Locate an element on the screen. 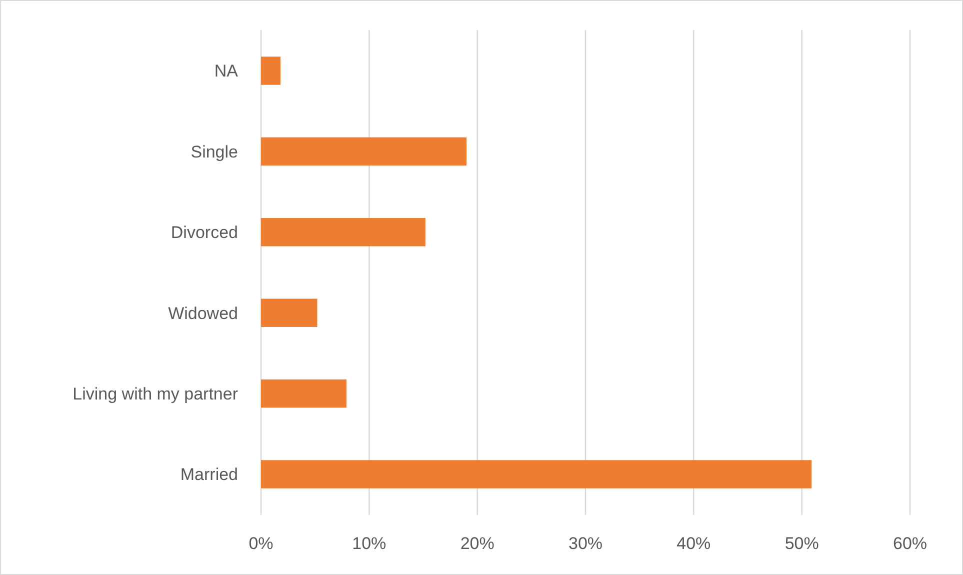  y-tick-label: Single is located at coordinates (214, 152).